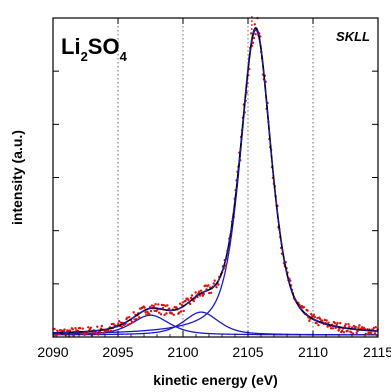 This screenshot has width=391, height=392. I want to click on x-tick-label: 2105, so click(247, 352).